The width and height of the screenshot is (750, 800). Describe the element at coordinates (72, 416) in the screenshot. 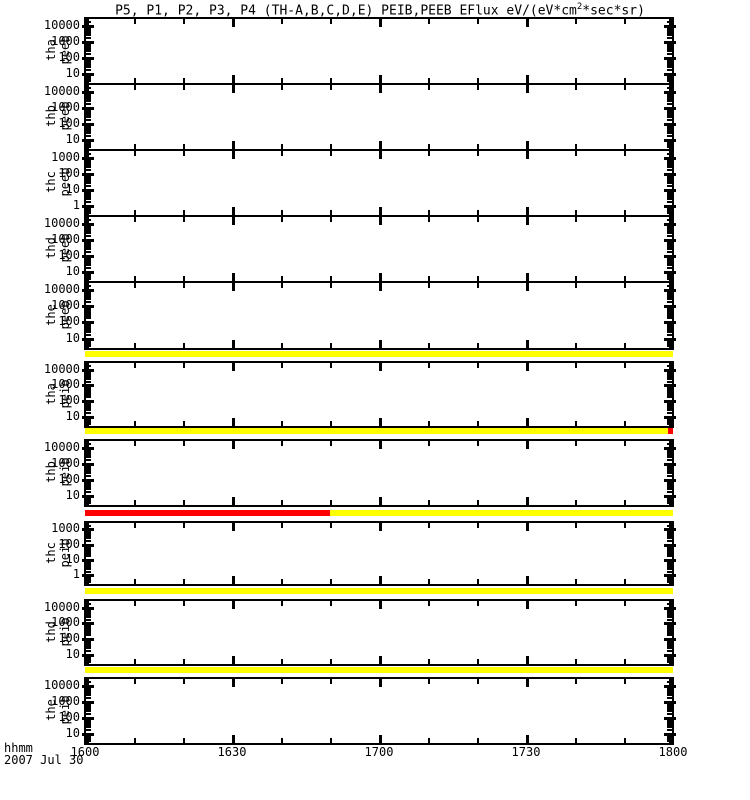

I see `y-tick-label: 10` at that location.